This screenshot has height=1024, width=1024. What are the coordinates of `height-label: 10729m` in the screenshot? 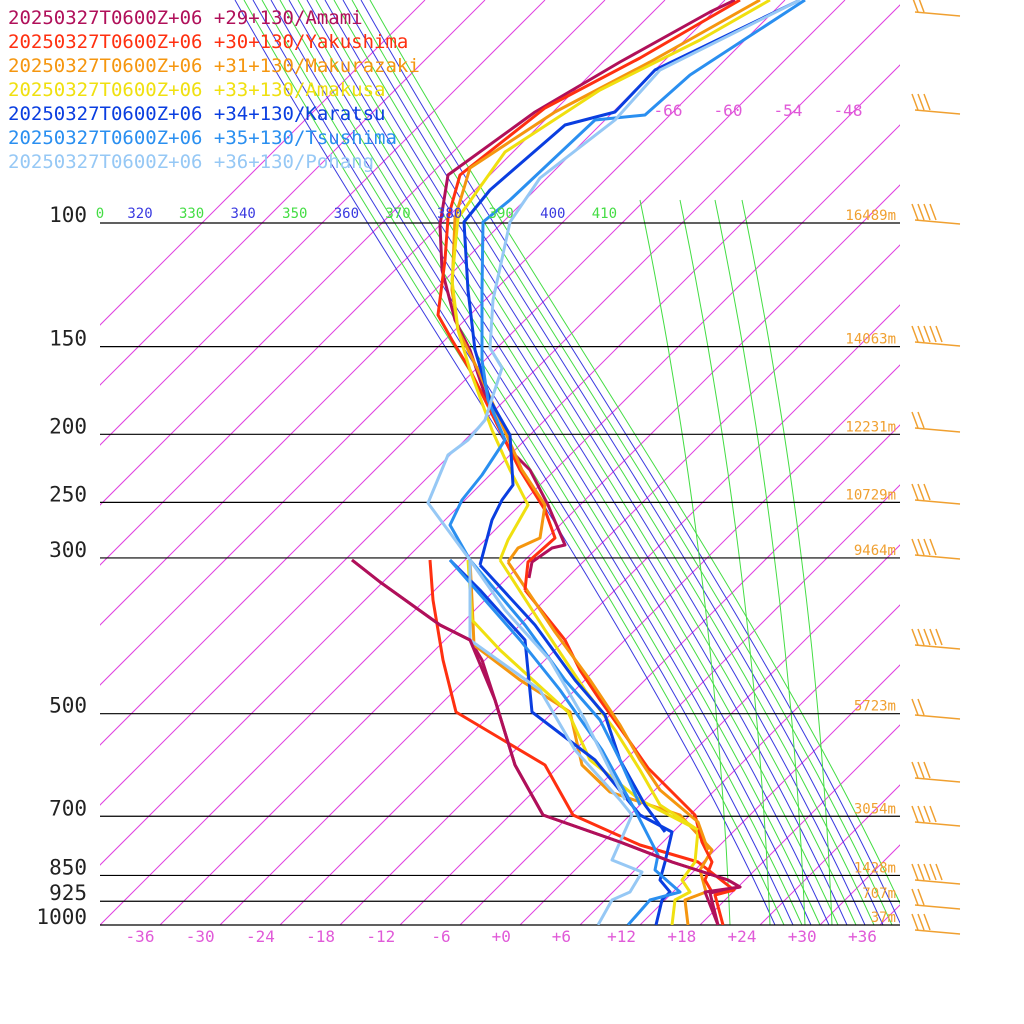 It's located at (870, 495).